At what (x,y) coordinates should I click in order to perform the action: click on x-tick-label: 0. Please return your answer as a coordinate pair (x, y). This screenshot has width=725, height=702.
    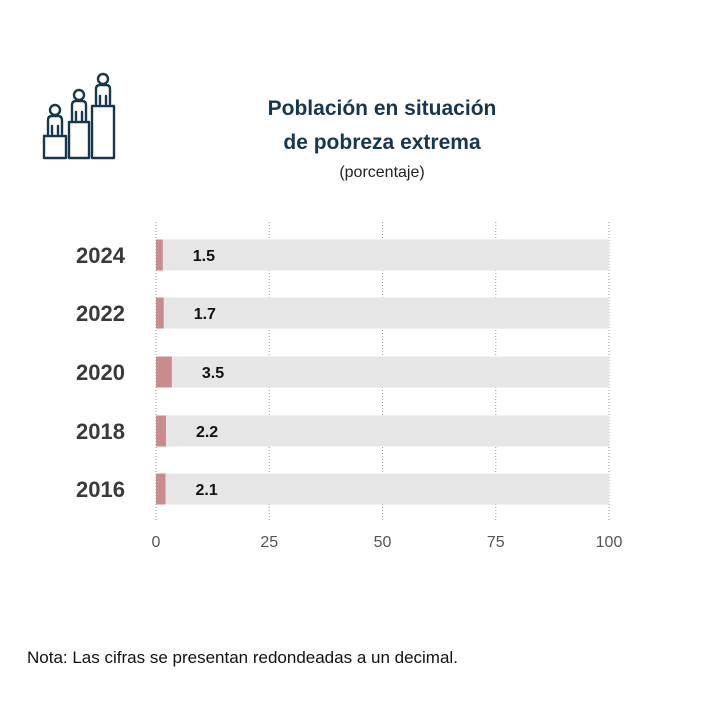
    Looking at the image, I should click on (156, 542).